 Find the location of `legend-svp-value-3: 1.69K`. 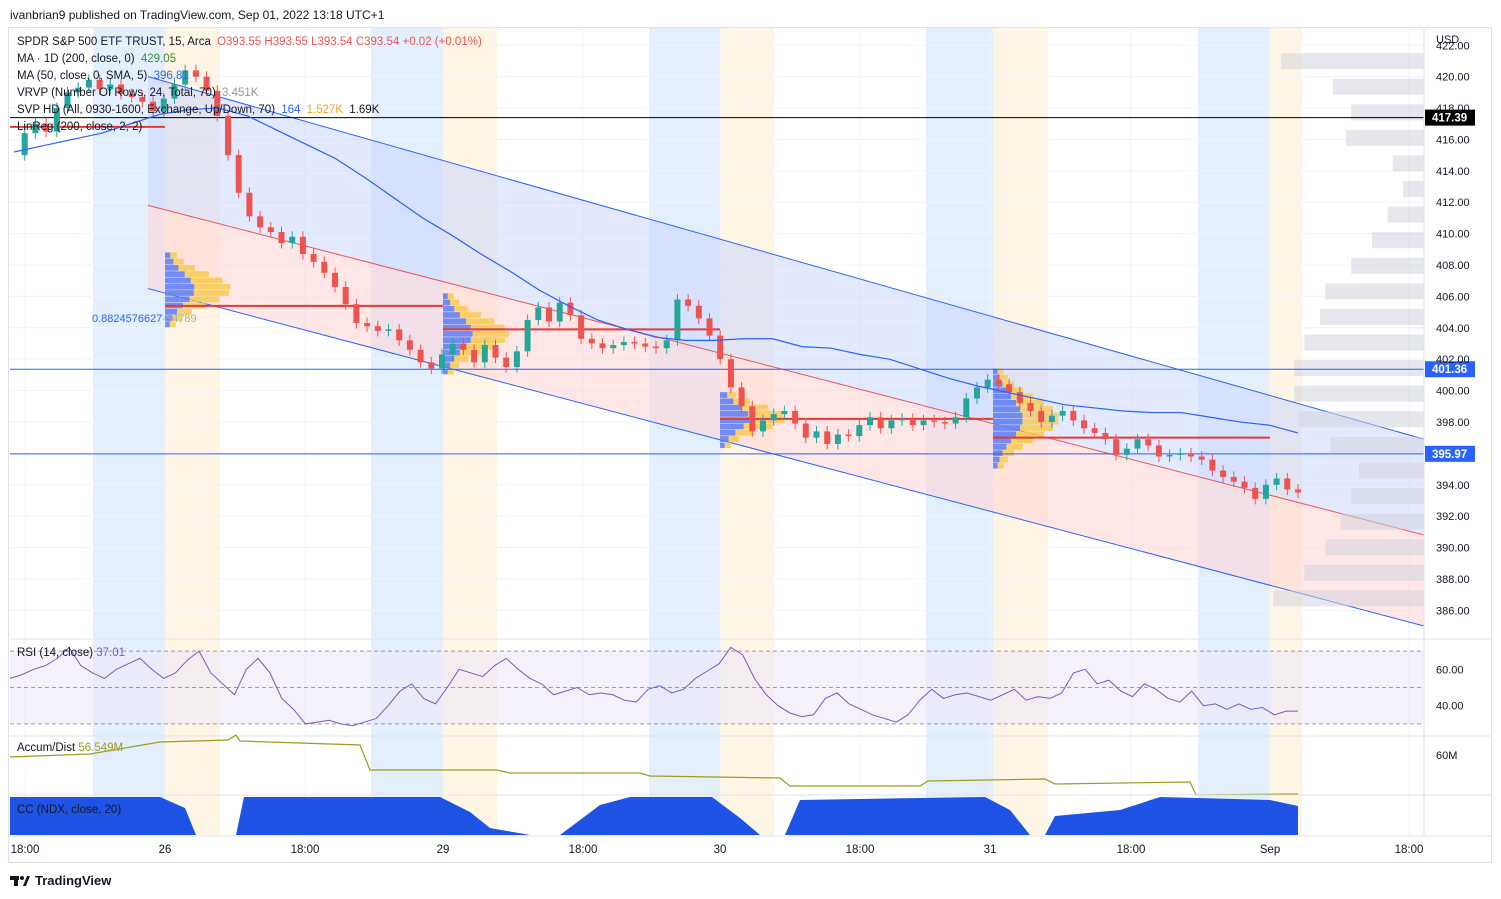

legend-svp-value-3: 1.69K is located at coordinates (364, 110).